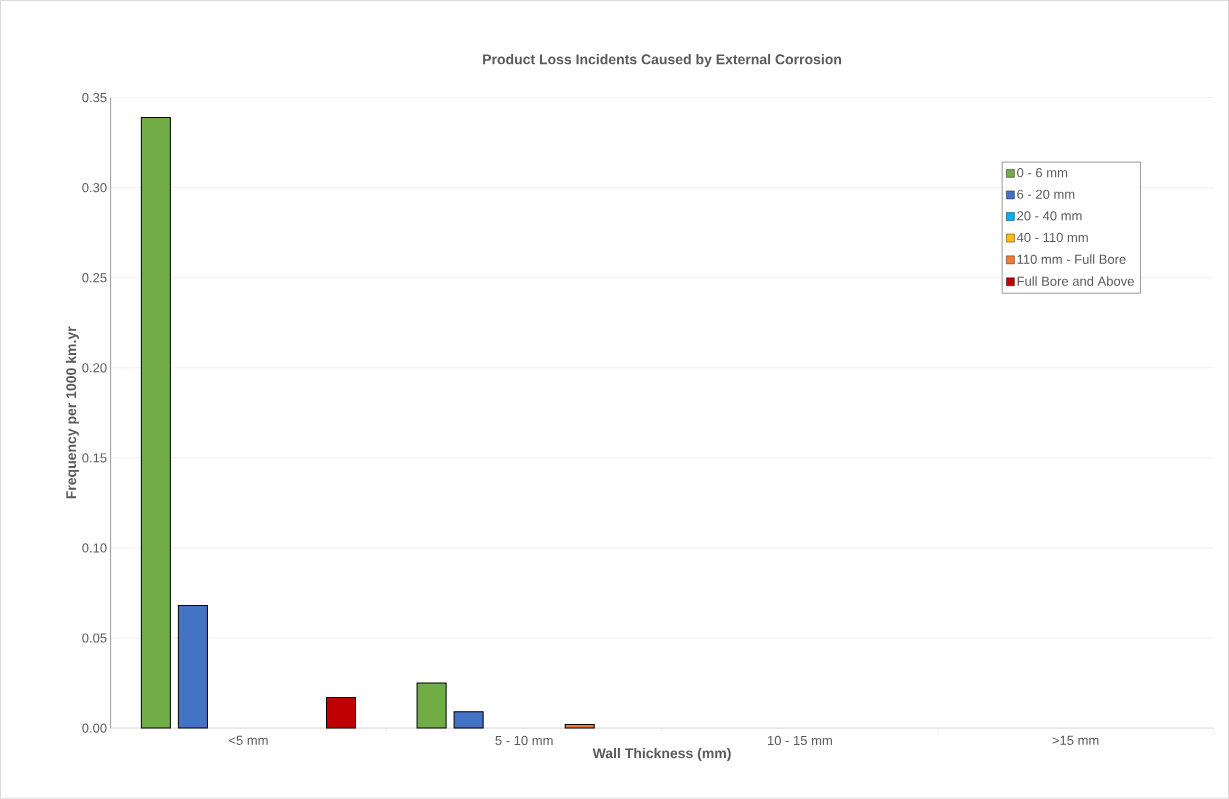 The height and width of the screenshot is (799, 1229). I want to click on y-tick-label: 0.35, so click(94, 98).